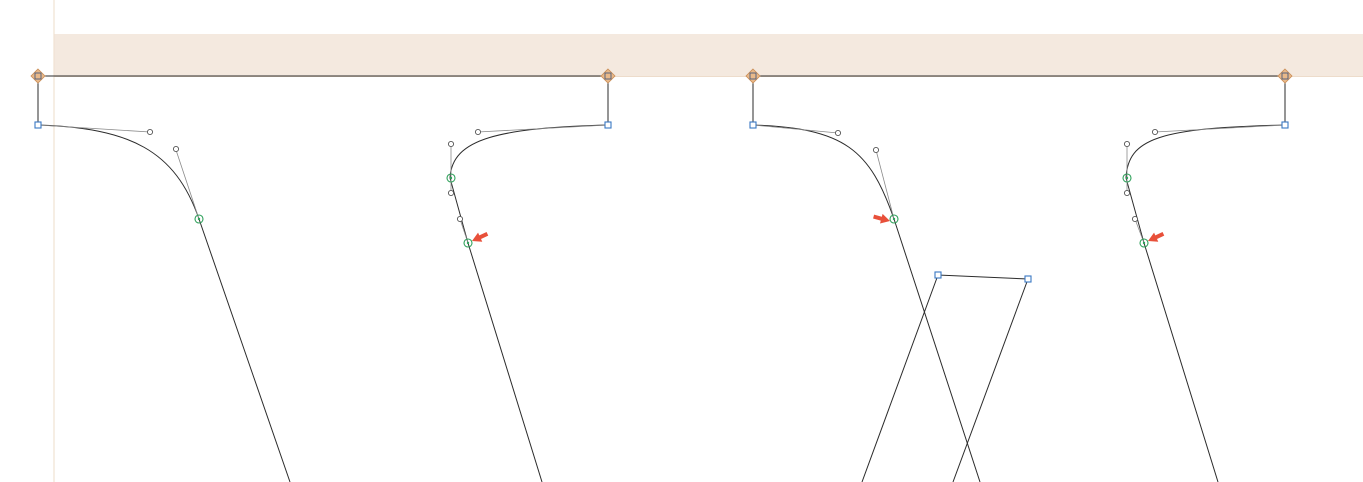 Image resolution: width=1363 pixels, height=482 pixels. What do you see at coordinates (708, 55) in the screenshot?
I see `metrics-zone-band` at bounding box center [708, 55].